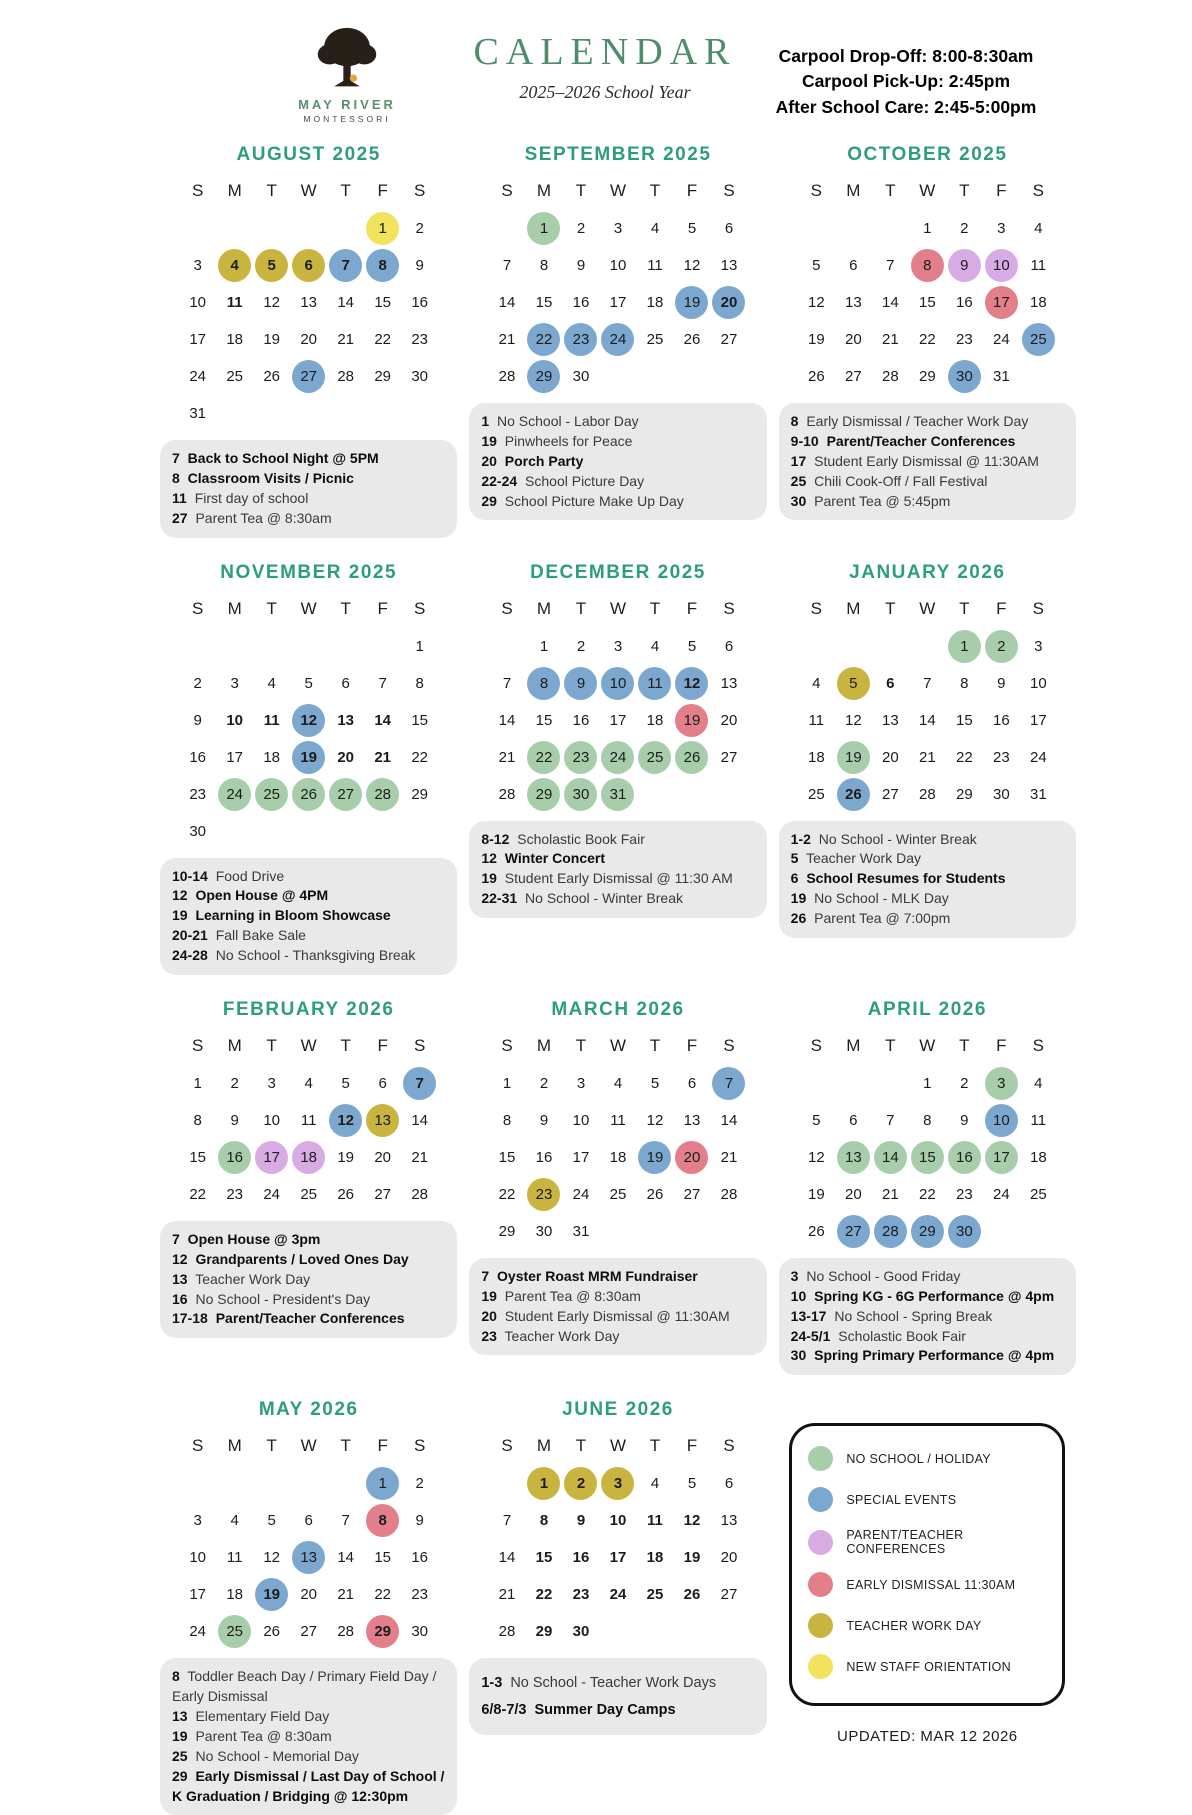 The image size is (1192, 1815). Describe the element at coordinates (382, 190) in the screenshot. I see `weekday-label: F` at that location.